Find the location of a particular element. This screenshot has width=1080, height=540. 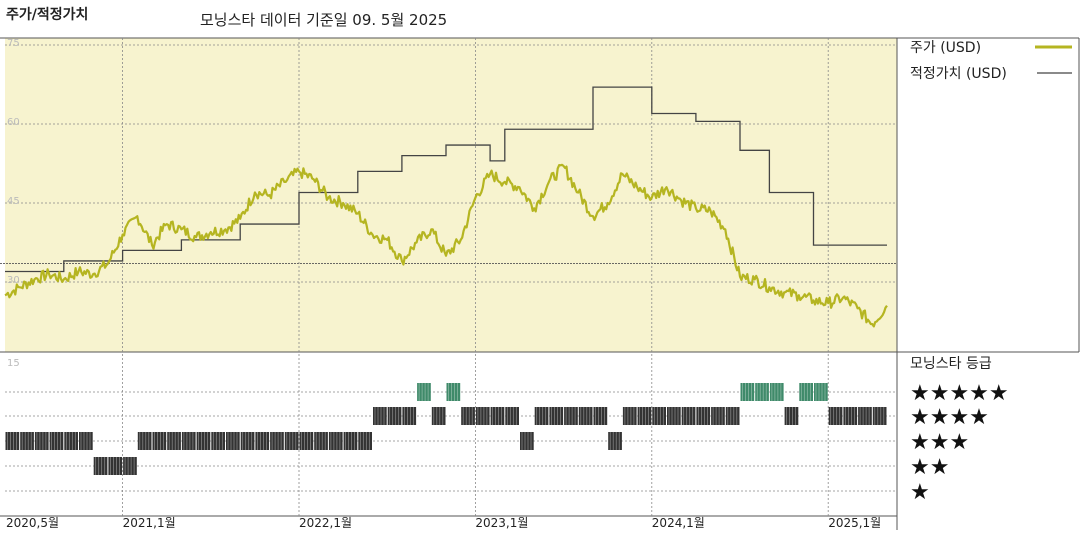

y-tick-label: 60 is located at coordinates (13, 122).